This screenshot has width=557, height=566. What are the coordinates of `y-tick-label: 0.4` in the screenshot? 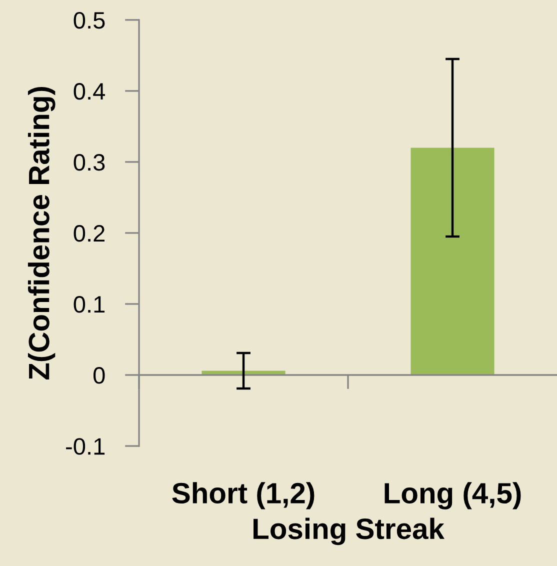 It's located at (90, 91).